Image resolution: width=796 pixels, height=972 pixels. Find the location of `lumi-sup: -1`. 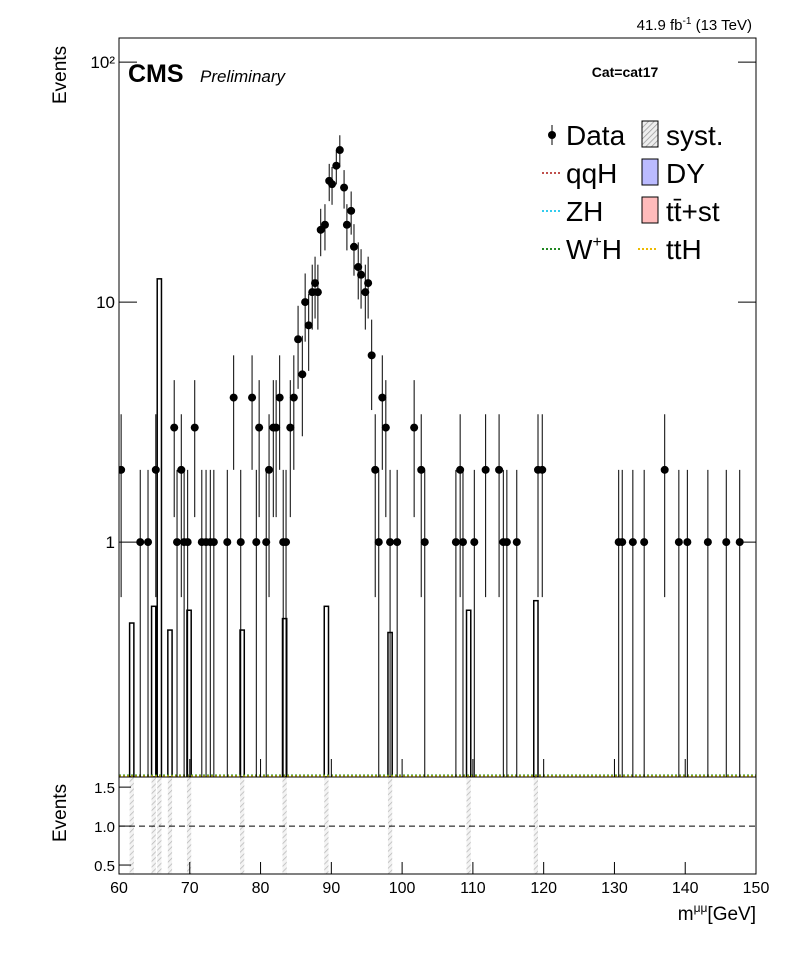

lumi-sup: -1 is located at coordinates (687, 21).